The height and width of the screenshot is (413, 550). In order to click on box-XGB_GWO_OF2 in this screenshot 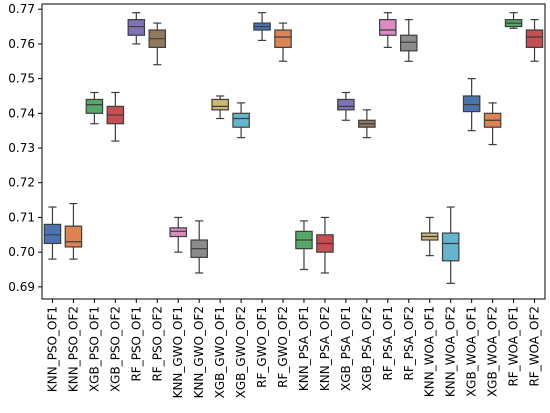, I will do `click(241, 120)`.